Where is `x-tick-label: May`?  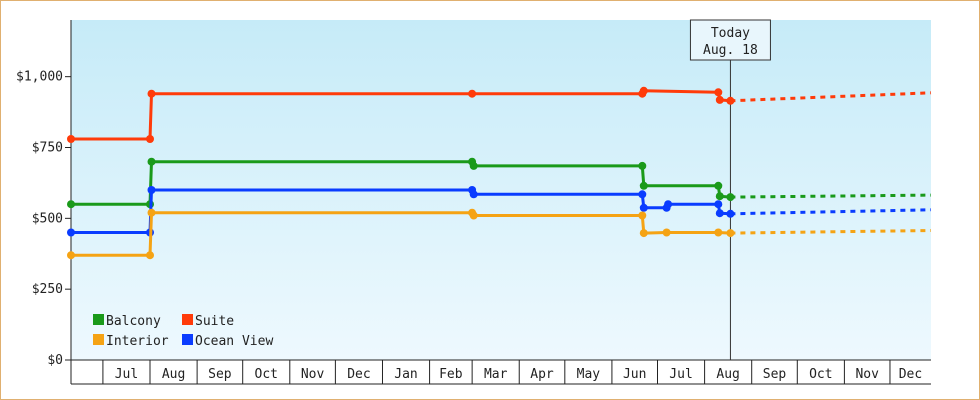
x-tick-label: May is located at coordinates (589, 374).